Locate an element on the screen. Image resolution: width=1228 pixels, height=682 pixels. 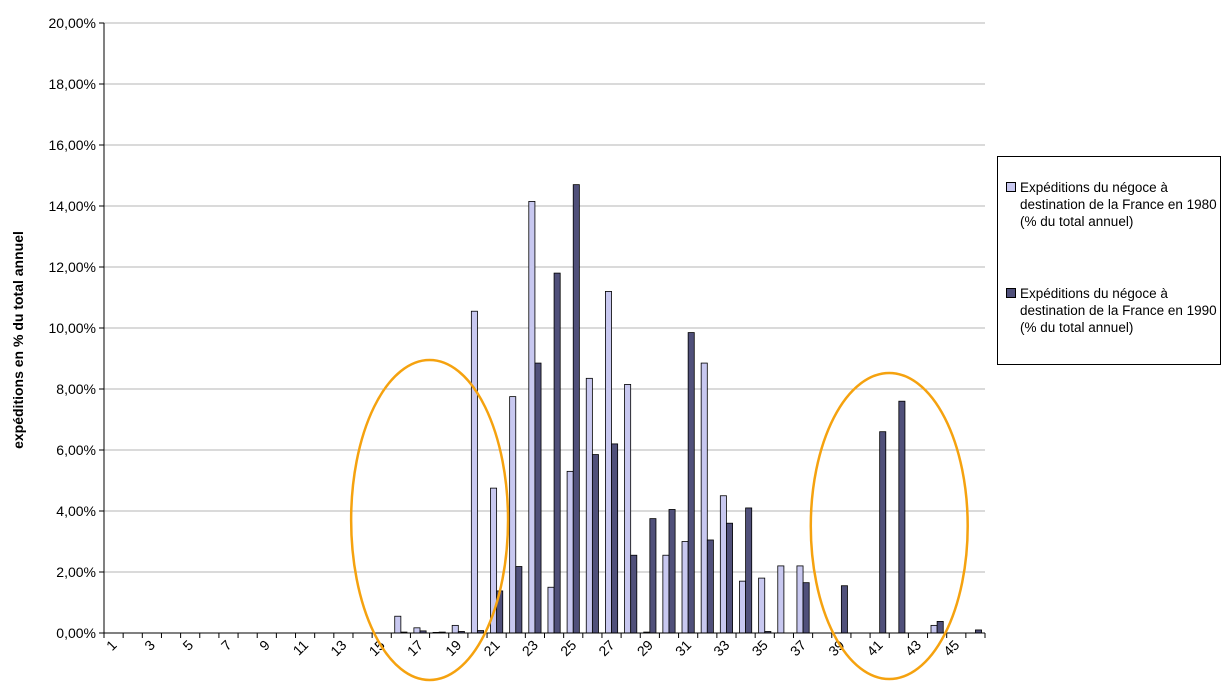
y-tick-label: 0,00% is located at coordinates (76, 633).